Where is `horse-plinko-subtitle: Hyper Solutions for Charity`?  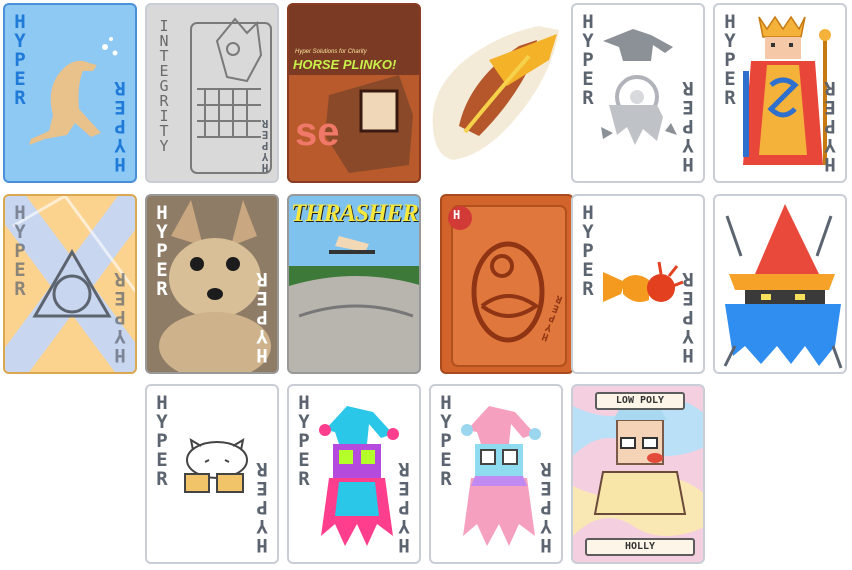 horse-plinko-subtitle: Hyper Solutions for Charity is located at coordinates (331, 52).